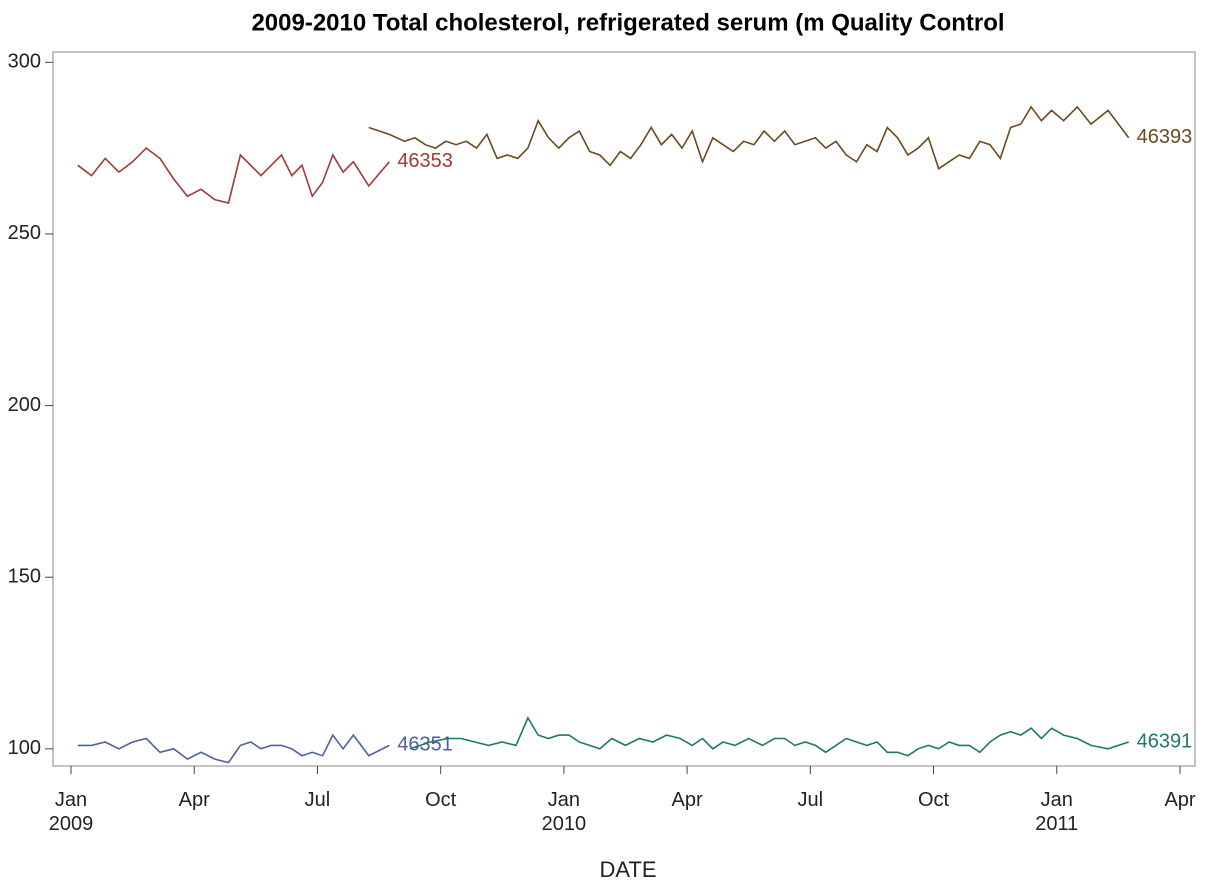  Describe the element at coordinates (564, 812) in the screenshot. I see `x-tick-label: Jan 2010` at that location.